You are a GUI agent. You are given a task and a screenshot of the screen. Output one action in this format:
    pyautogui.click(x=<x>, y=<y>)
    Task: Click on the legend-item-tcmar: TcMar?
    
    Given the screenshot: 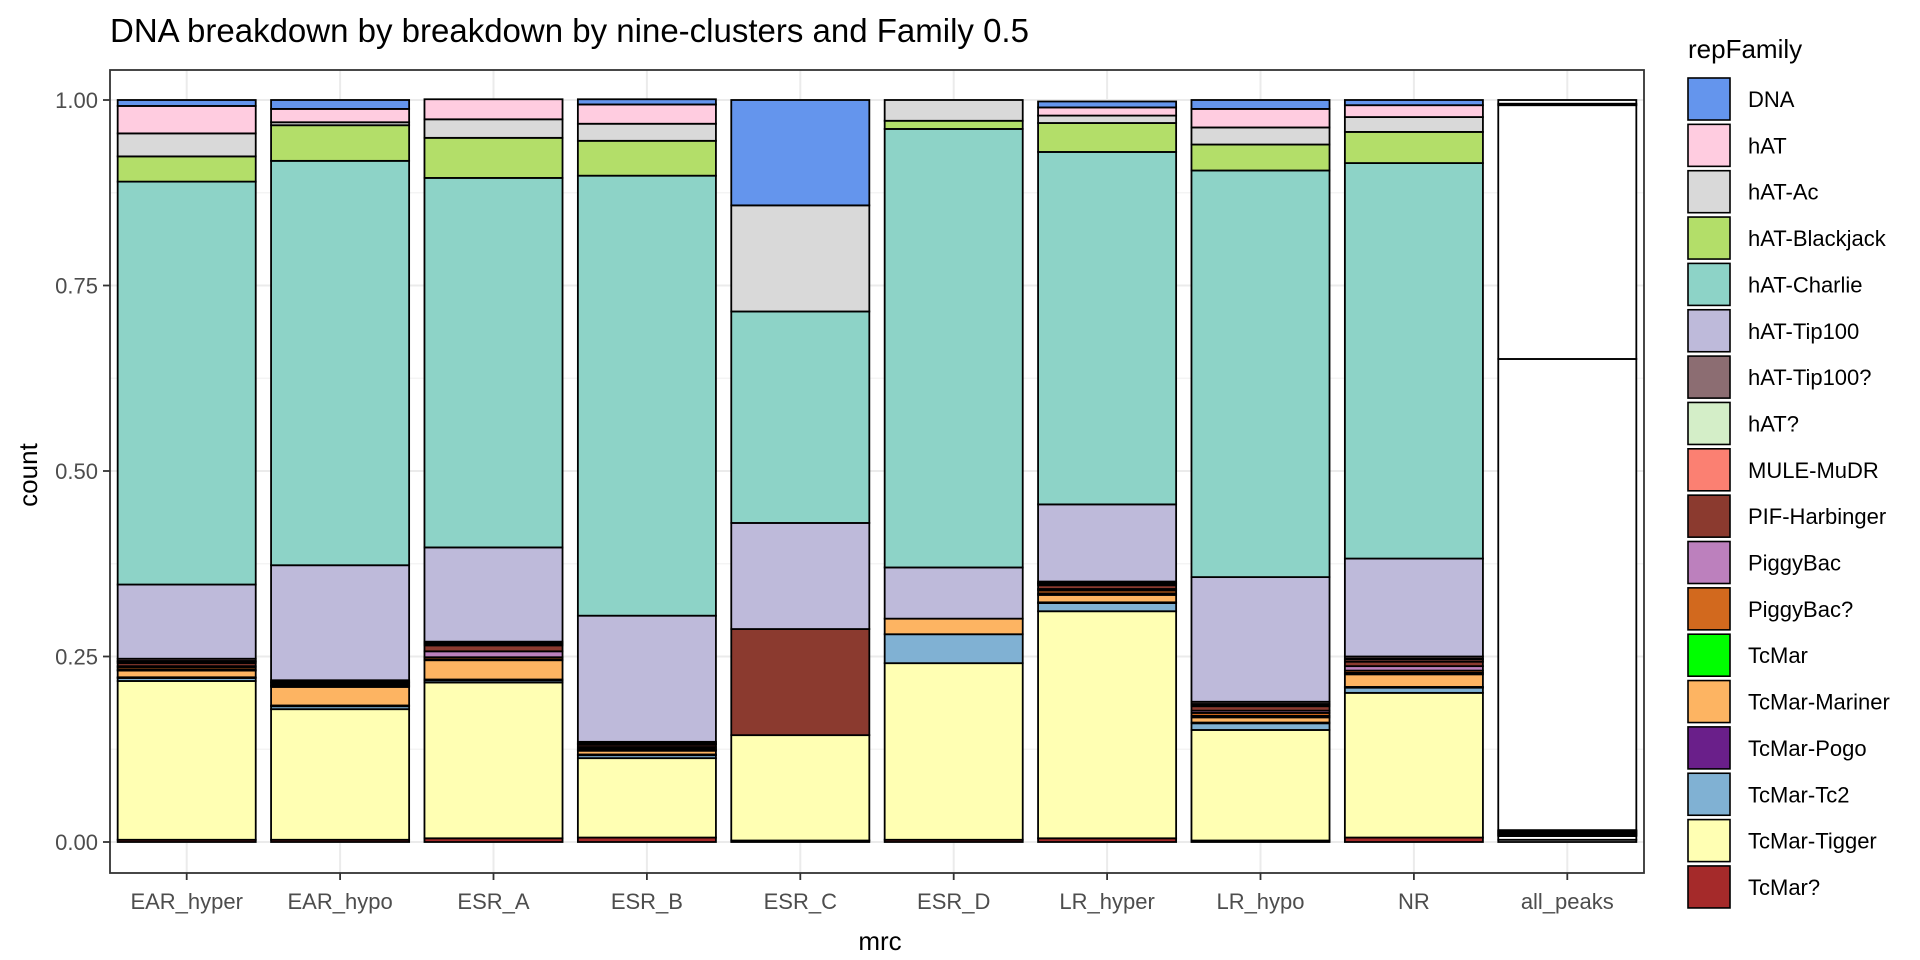 What is the action you would take?
    pyautogui.click(x=1753, y=887)
    